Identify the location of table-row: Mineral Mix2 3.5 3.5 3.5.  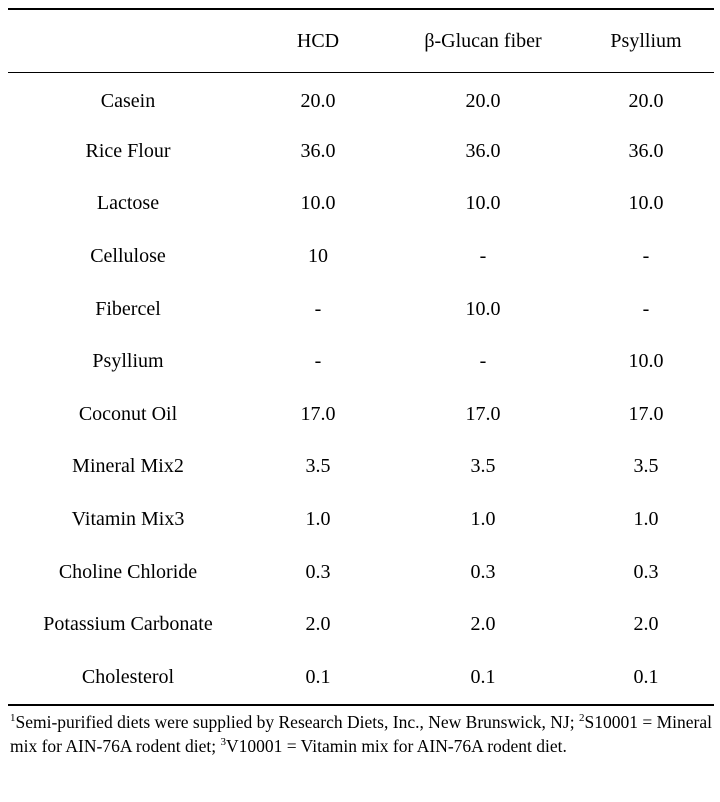
(361, 466).